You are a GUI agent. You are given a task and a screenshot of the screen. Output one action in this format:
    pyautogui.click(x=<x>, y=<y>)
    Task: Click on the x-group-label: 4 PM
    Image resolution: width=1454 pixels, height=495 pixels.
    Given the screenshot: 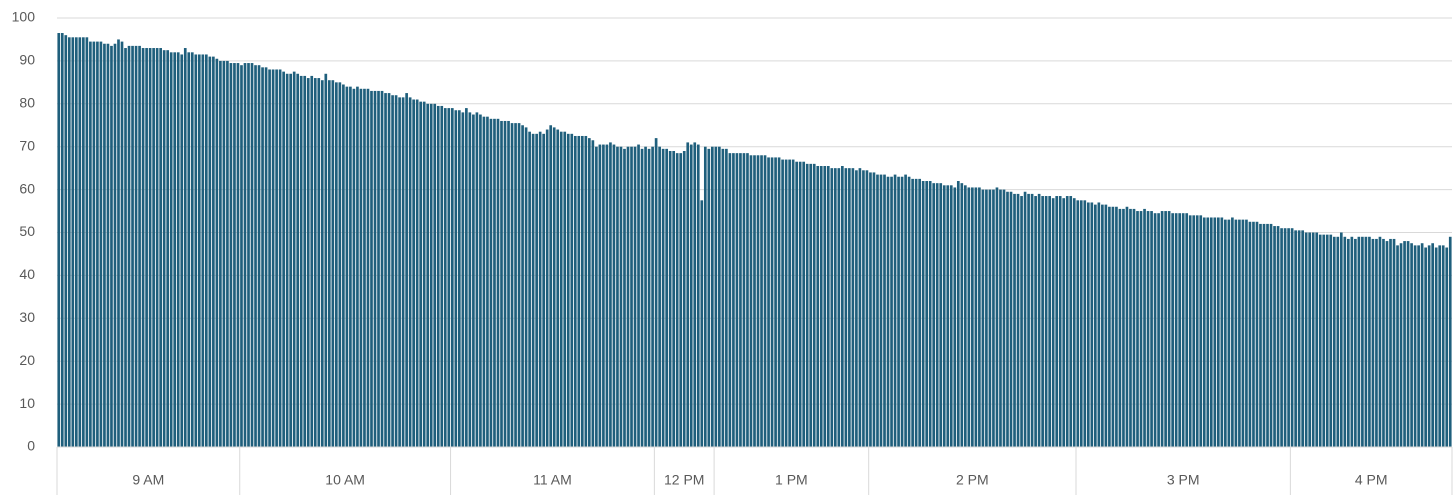 What is the action you would take?
    pyautogui.click(x=1371, y=480)
    